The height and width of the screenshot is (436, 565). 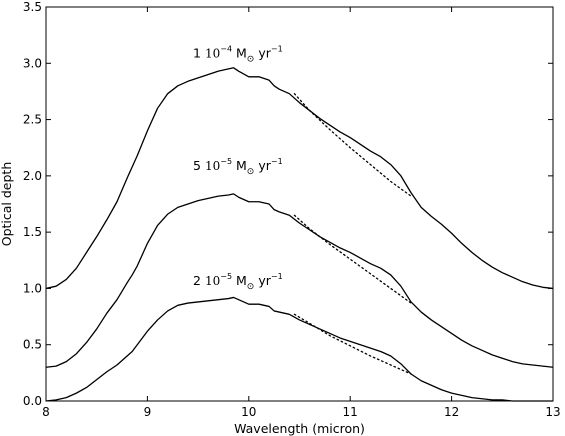 I want to click on y-tick-label: 3.5, so click(x=32, y=7).